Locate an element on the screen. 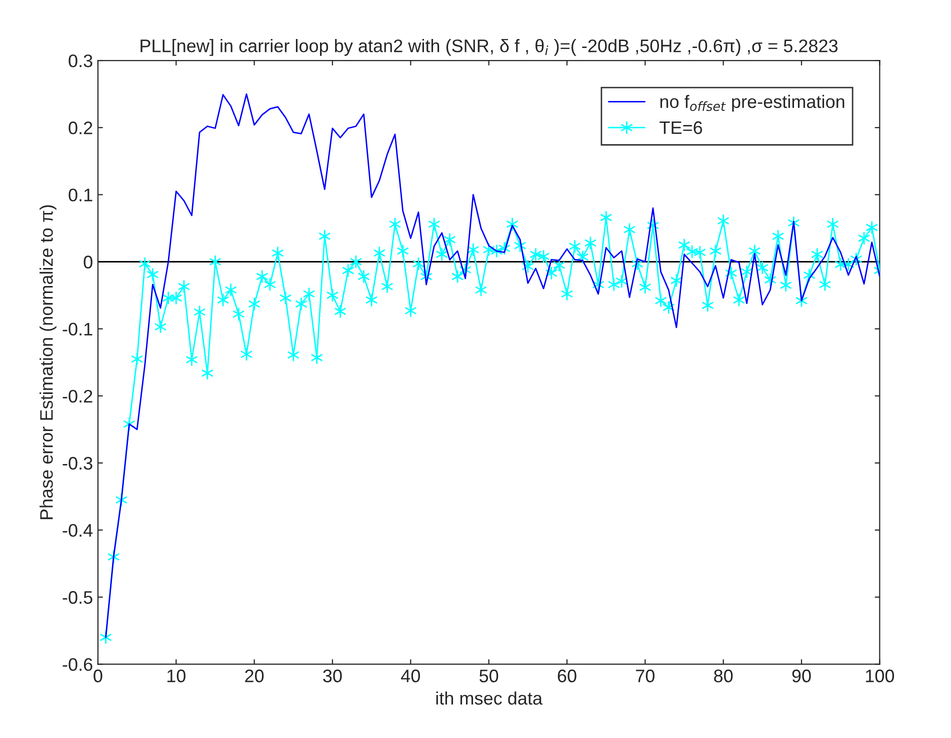 The width and height of the screenshot is (951, 738). x-tick-label: 90 is located at coordinates (801, 676).